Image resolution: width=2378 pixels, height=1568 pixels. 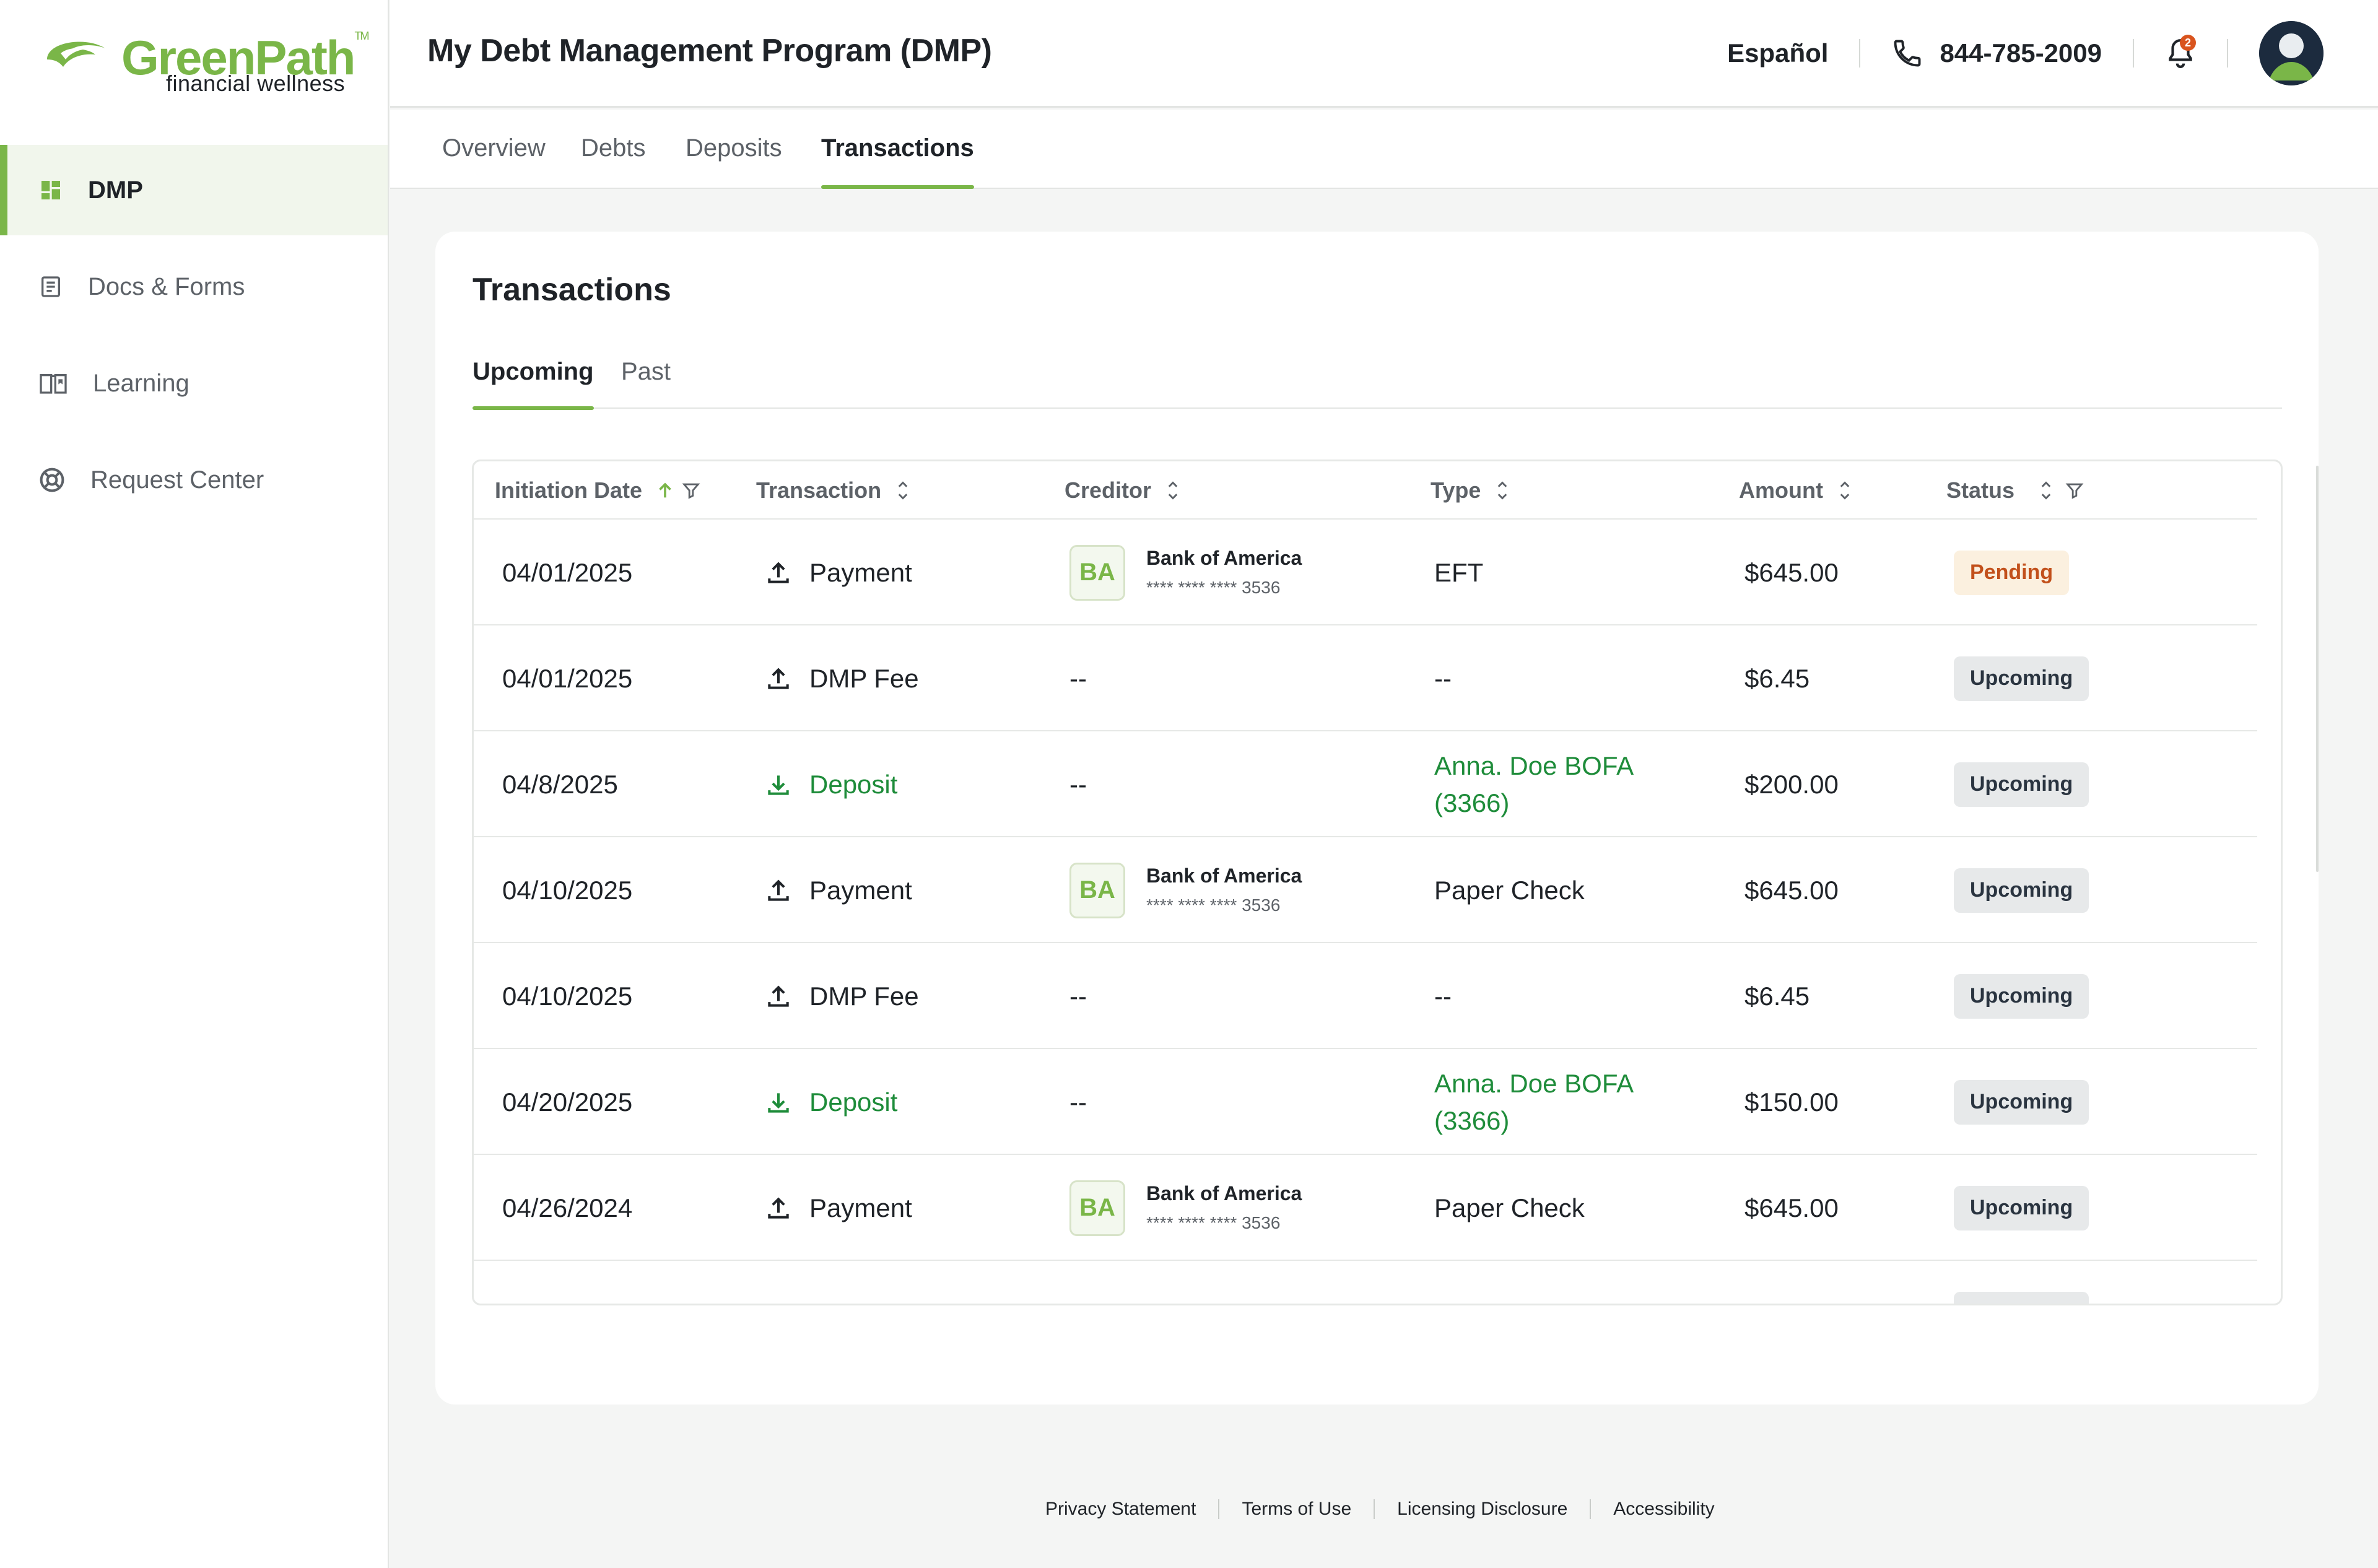 What do you see at coordinates (1377, 384) in the screenshot?
I see `transaction-subtabs: Upcoming Past` at bounding box center [1377, 384].